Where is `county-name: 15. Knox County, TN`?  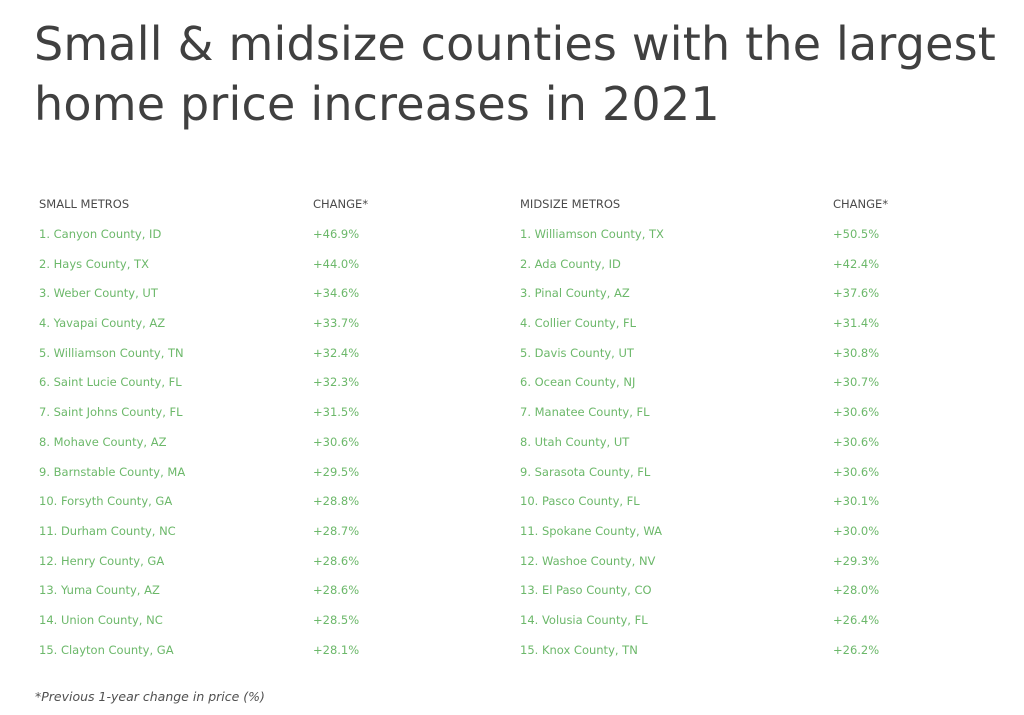 county-name: 15. Knox County, TN is located at coordinates (579, 649).